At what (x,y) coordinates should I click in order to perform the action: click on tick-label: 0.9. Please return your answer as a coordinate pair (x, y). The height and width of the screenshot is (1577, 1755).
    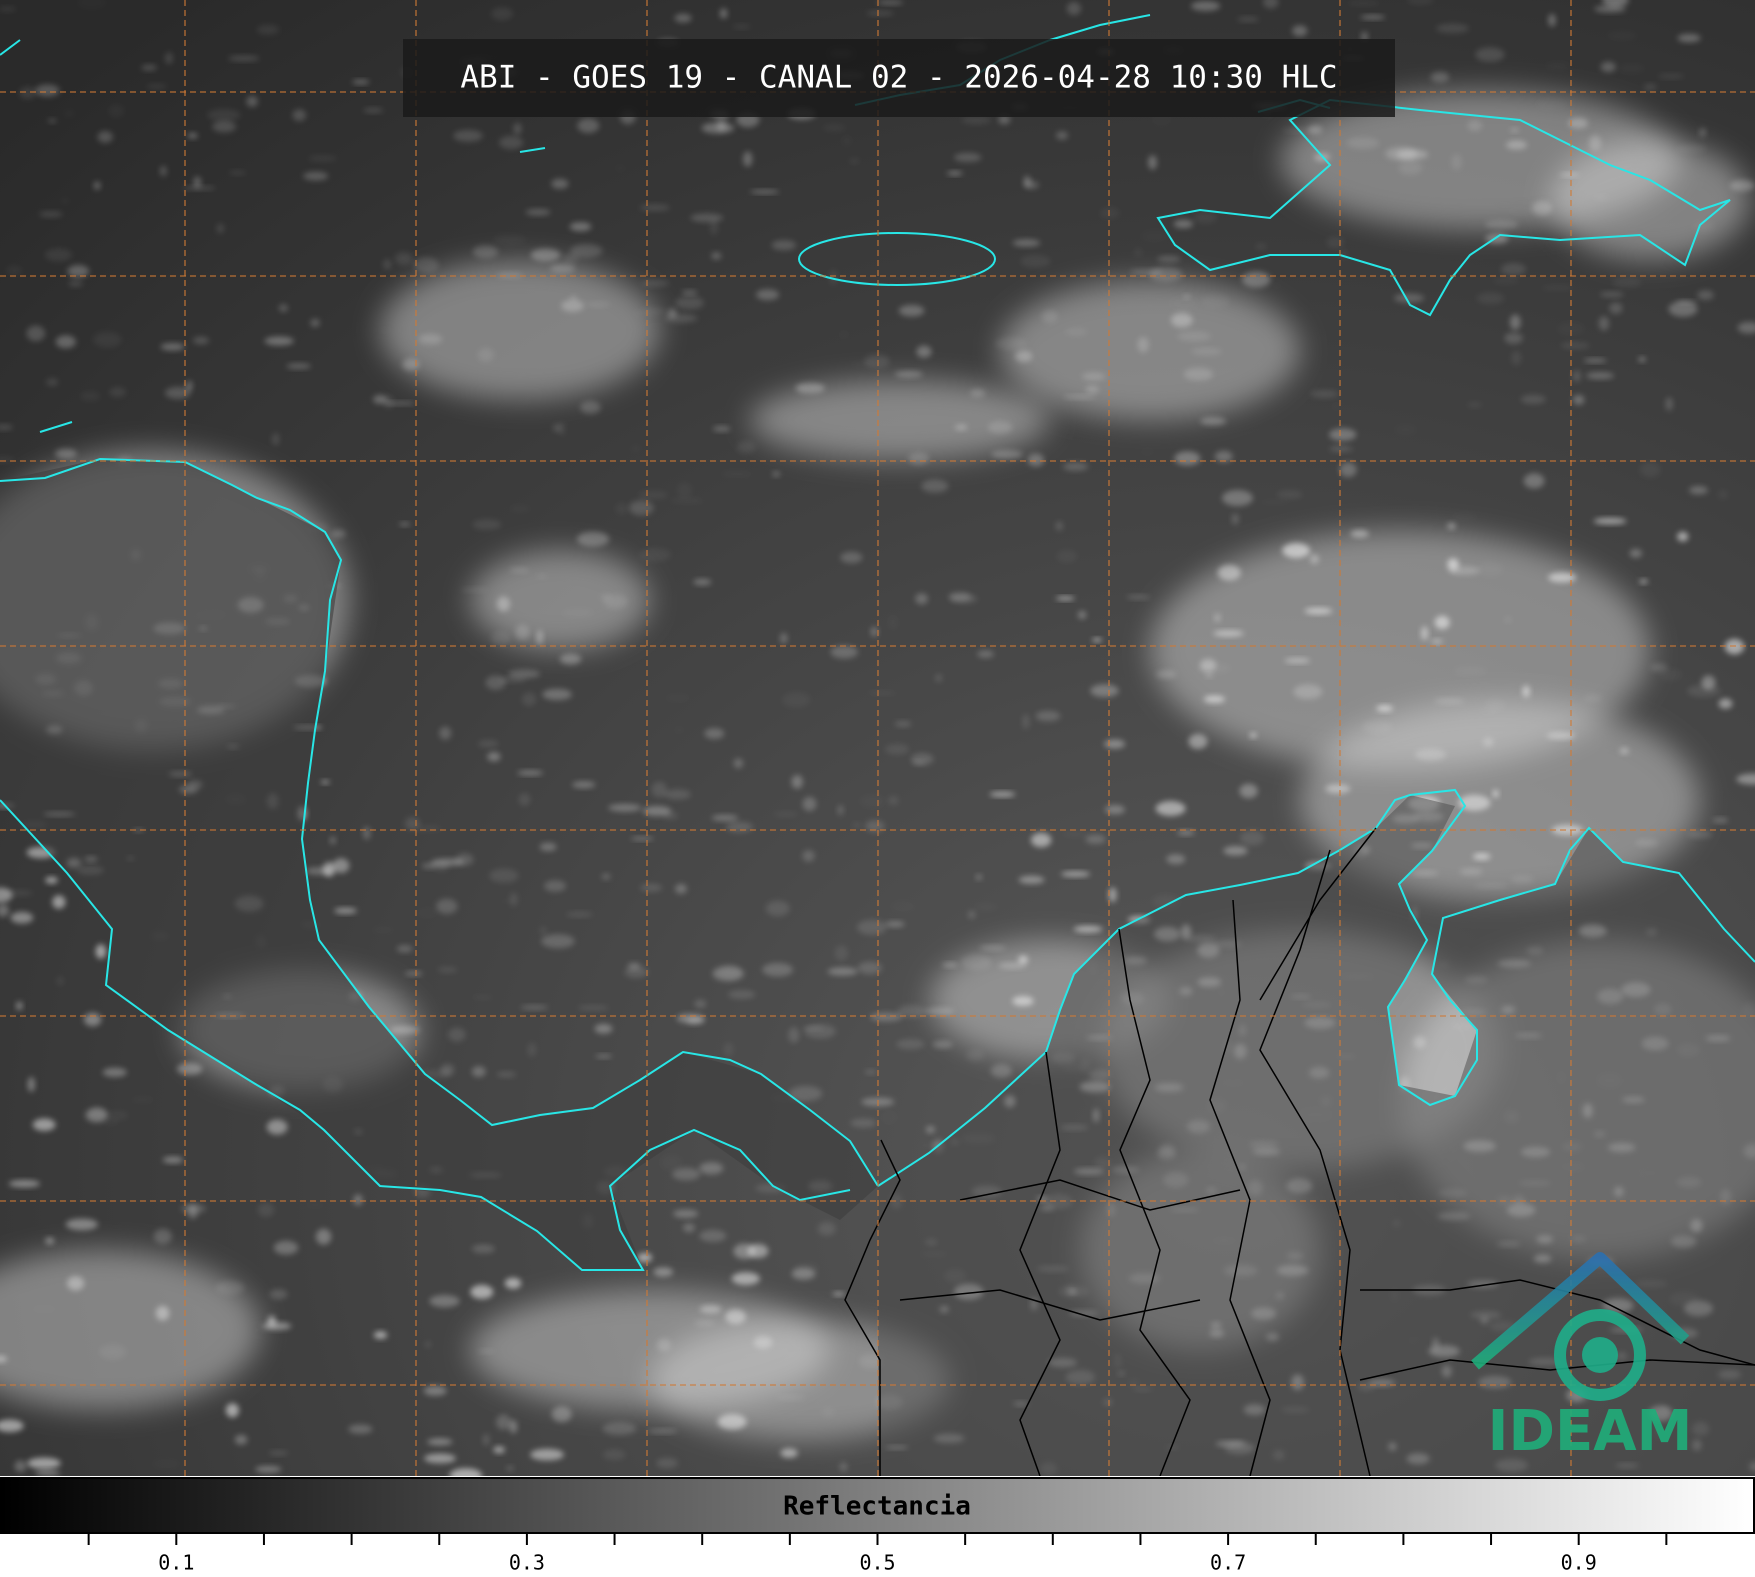
    Looking at the image, I should click on (1579, 1563).